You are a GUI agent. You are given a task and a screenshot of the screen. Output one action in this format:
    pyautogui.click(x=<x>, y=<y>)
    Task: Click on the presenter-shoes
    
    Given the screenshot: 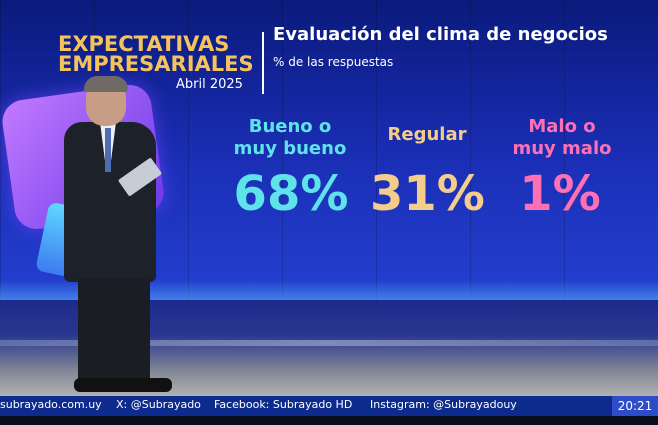 What is the action you would take?
    pyautogui.click(x=123, y=385)
    